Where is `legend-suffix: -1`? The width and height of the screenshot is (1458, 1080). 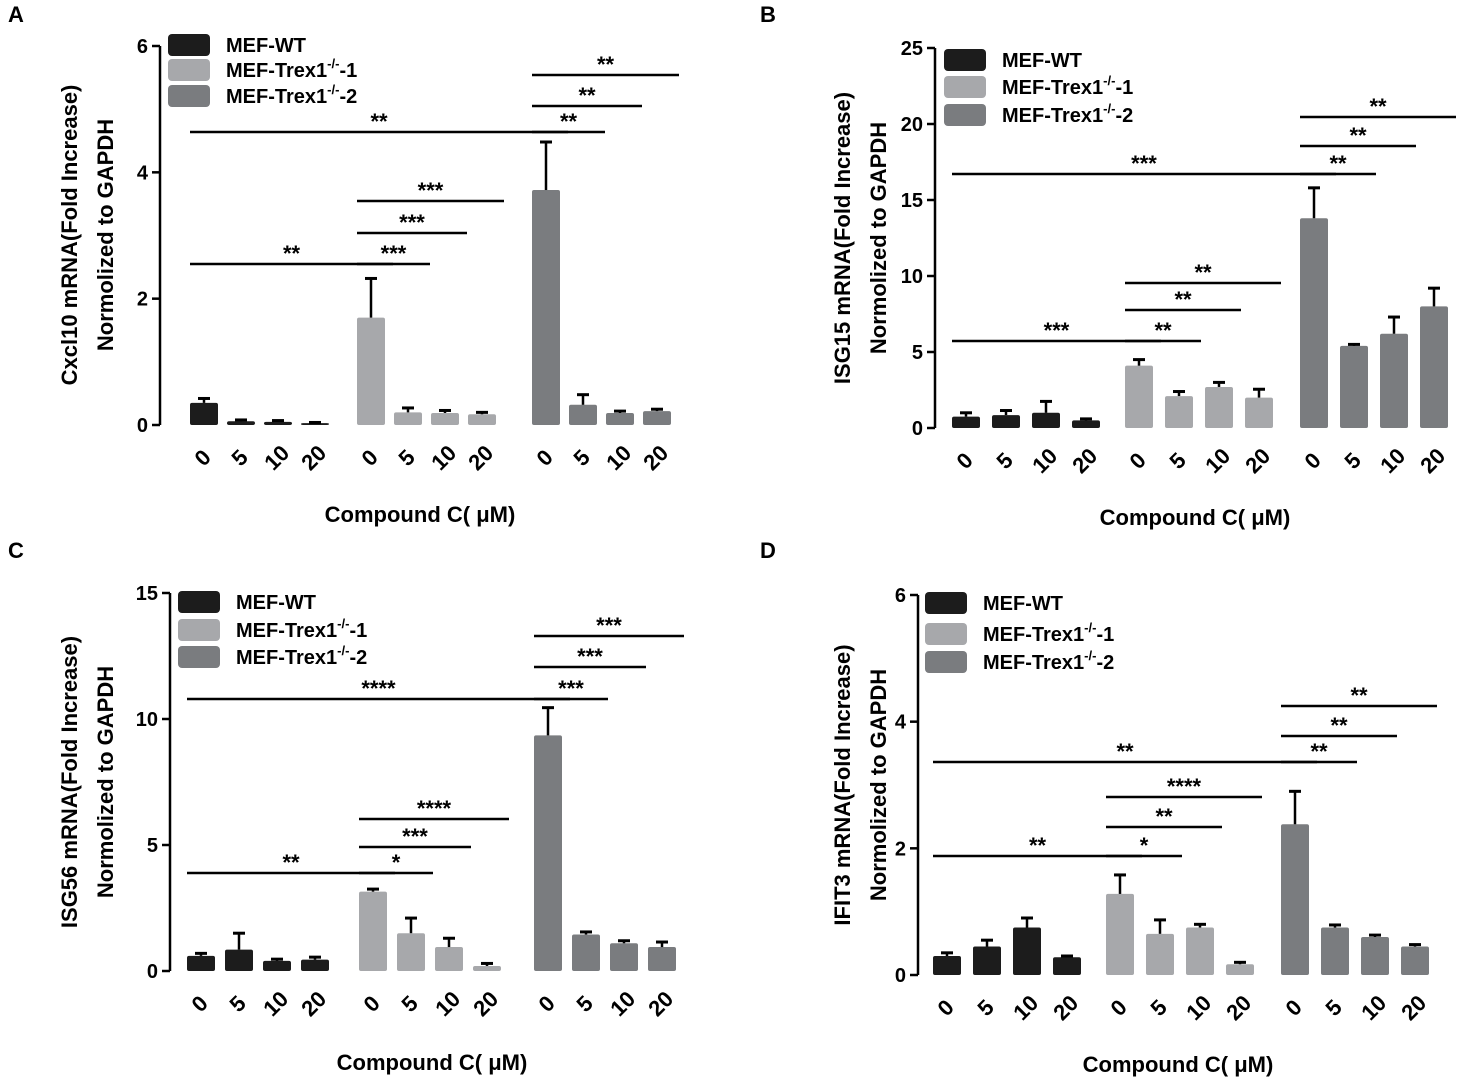 legend-suffix: -1 is located at coordinates (1124, 88).